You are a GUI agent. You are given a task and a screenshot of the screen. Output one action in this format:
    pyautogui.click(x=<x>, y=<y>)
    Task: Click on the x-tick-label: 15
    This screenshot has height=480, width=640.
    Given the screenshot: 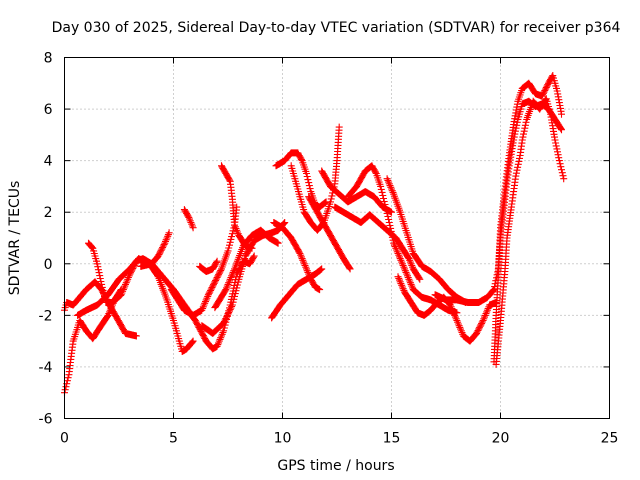 What is the action you would take?
    pyautogui.click(x=392, y=439)
    